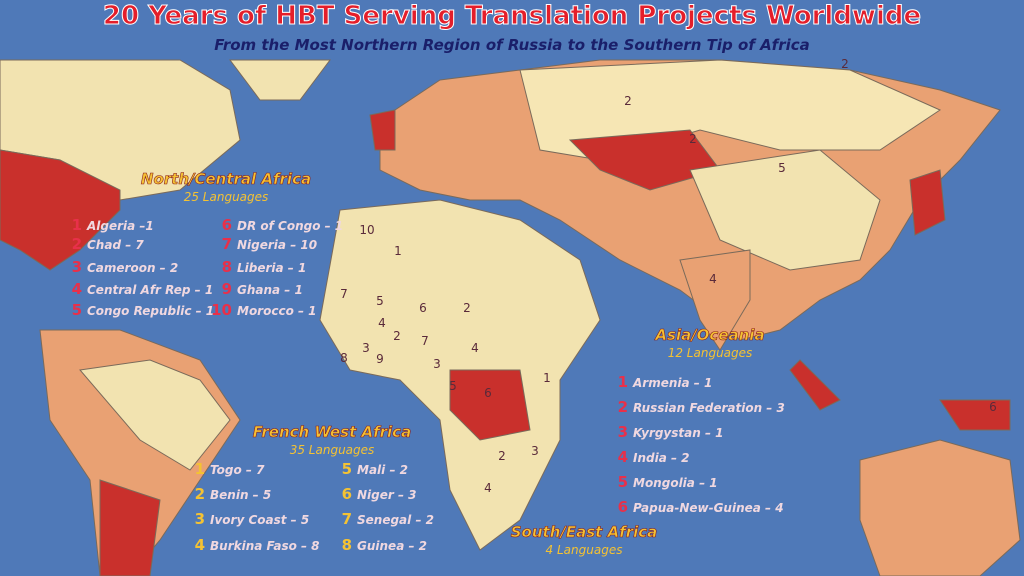 The image size is (1024, 576). Describe the element at coordinates (332, 450) in the screenshot. I see `region-subtitle: 35 Languages` at that location.